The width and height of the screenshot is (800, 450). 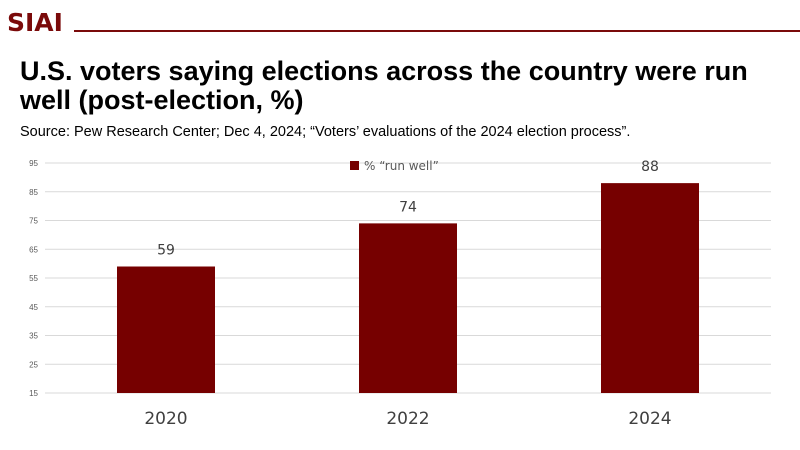 I want to click on bar-2024, so click(x=650, y=288).